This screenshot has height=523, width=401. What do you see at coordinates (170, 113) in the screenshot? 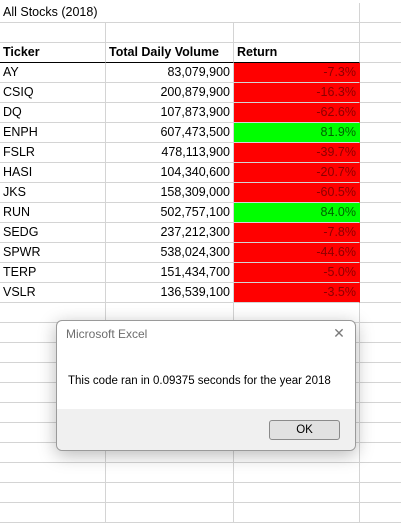
I see `volume-cell: 107,873,900` at bounding box center [170, 113].